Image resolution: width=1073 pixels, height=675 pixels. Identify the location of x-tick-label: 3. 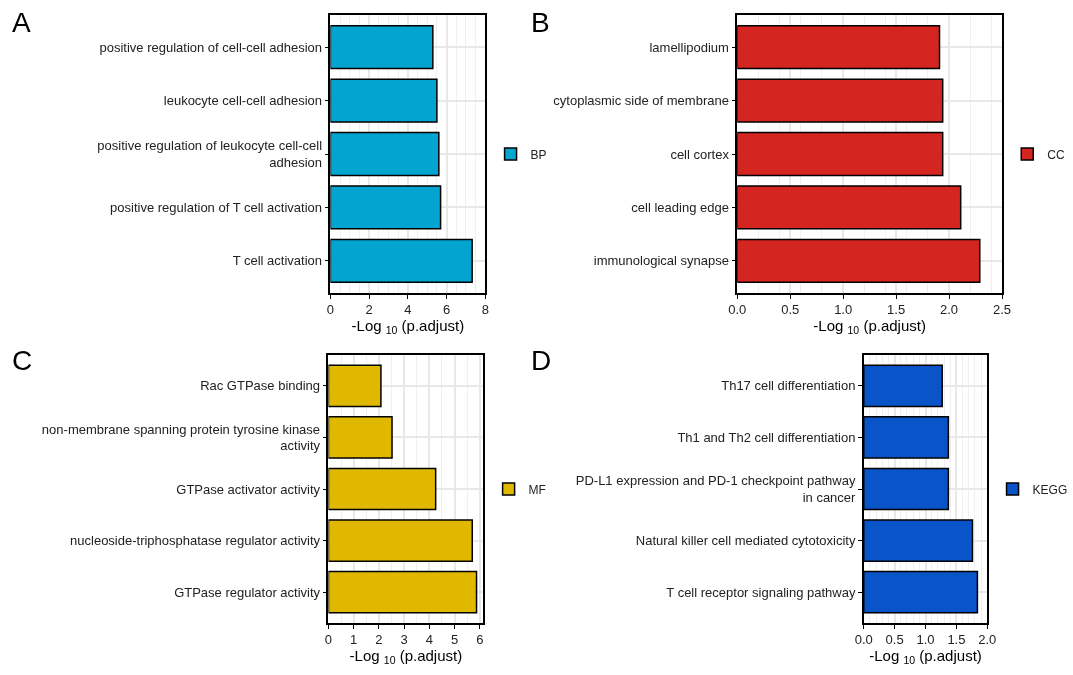
(404, 640).